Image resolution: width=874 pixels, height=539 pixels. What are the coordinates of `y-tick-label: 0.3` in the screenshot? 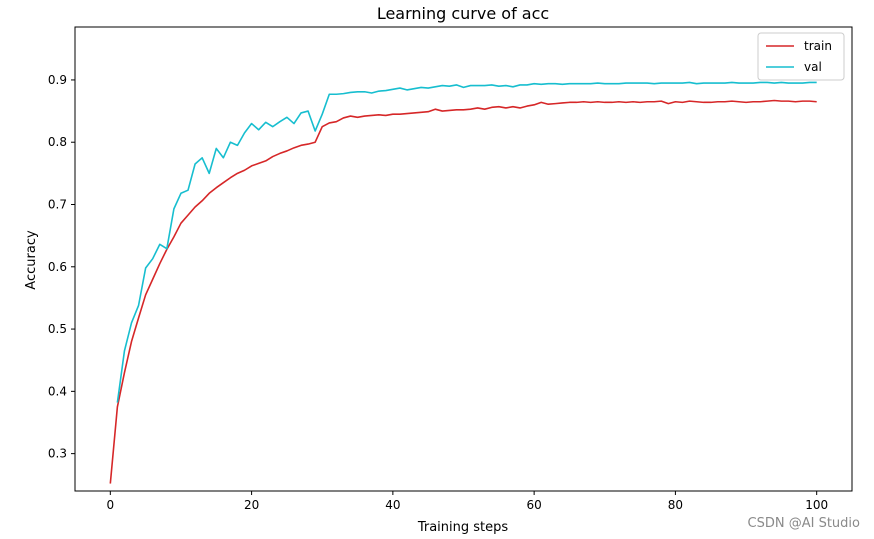 It's located at (57, 454).